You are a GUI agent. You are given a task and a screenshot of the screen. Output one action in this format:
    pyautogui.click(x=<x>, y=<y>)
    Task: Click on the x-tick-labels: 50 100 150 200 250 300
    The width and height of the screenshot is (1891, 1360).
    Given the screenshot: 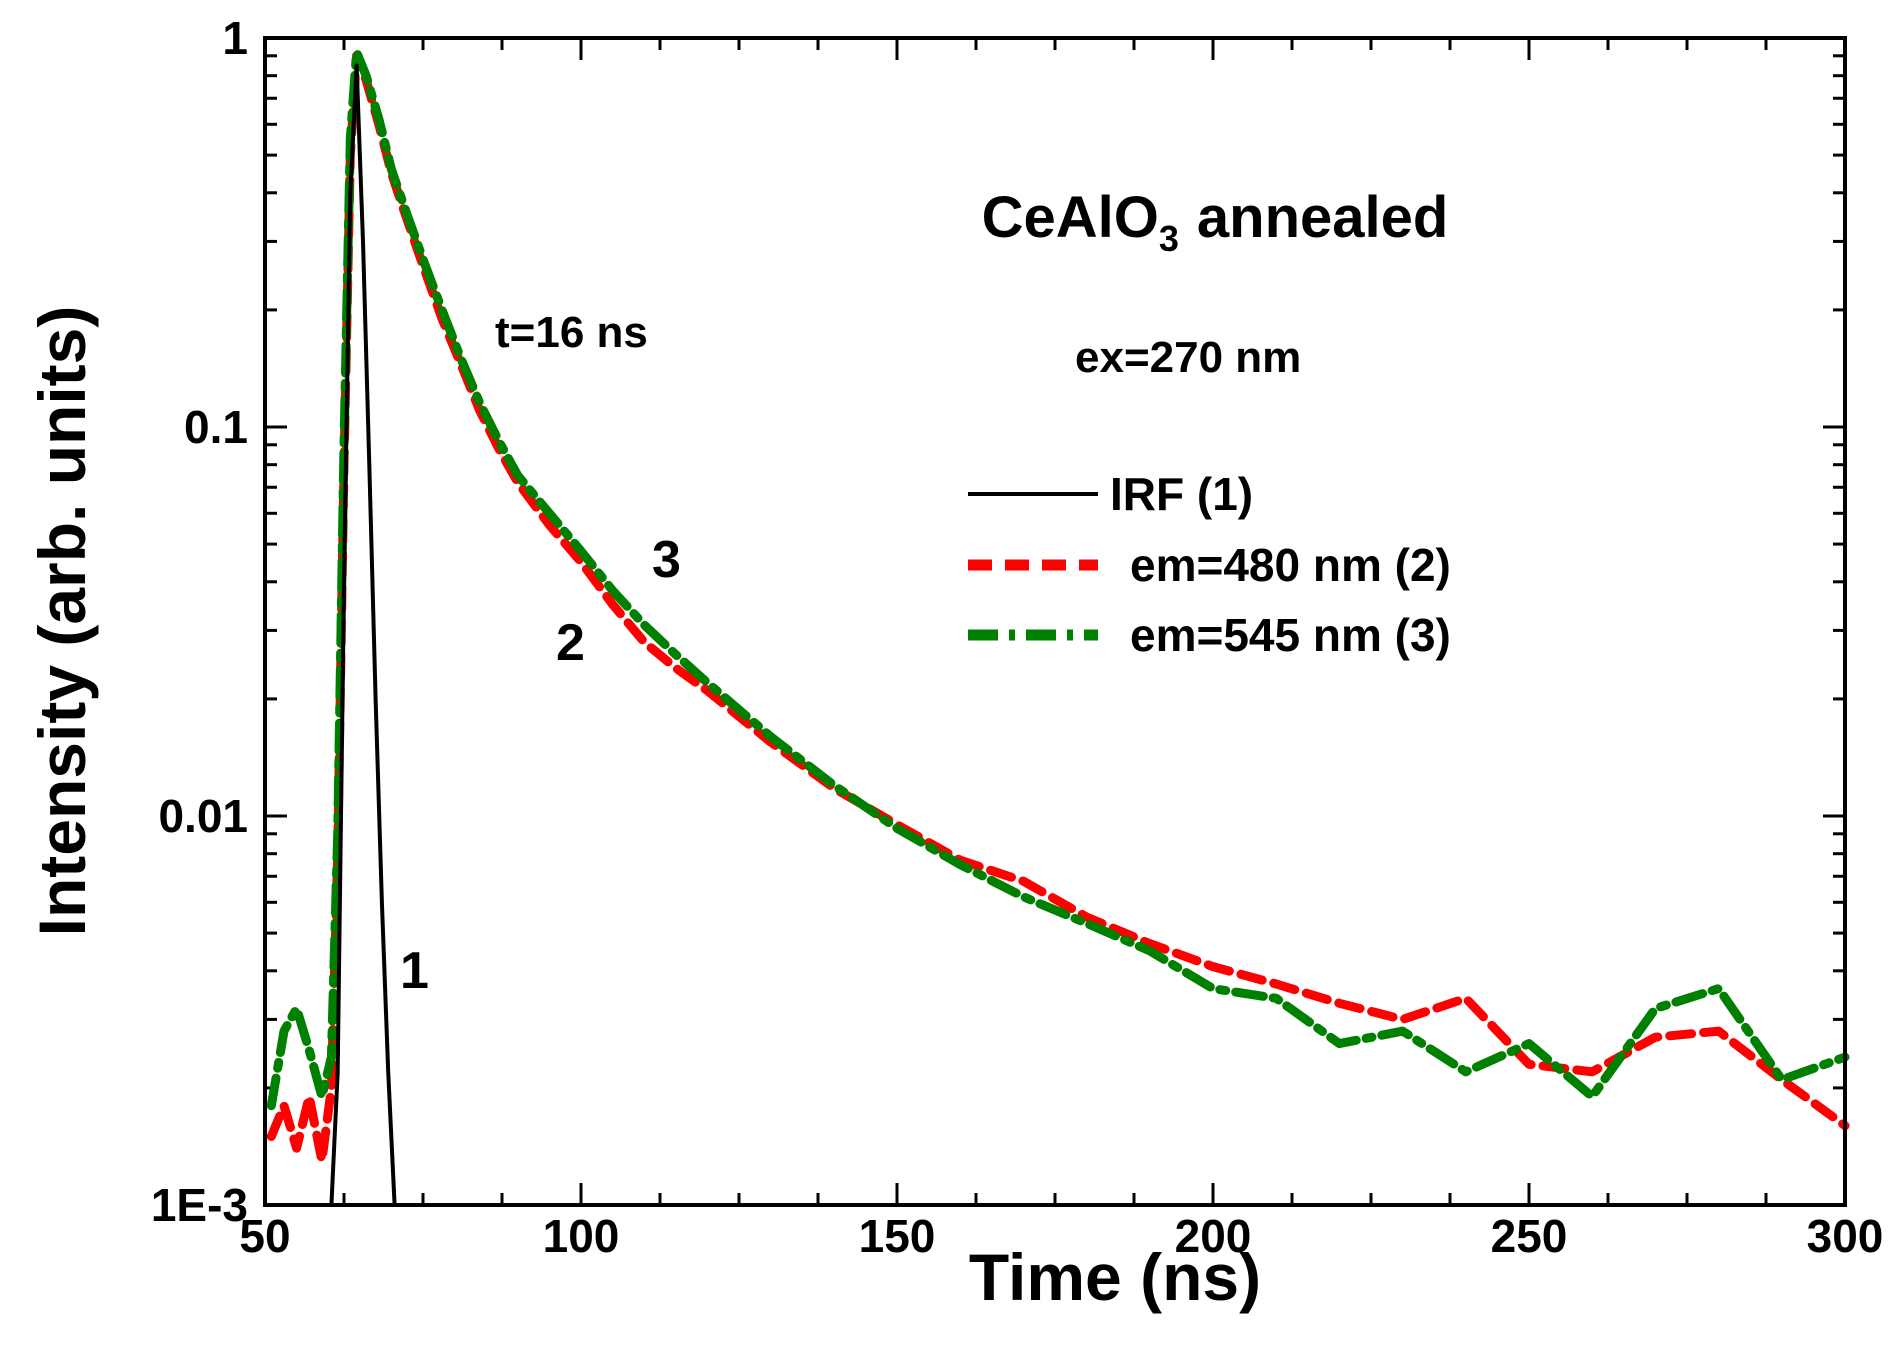 What is the action you would take?
    pyautogui.click(x=1061, y=1236)
    